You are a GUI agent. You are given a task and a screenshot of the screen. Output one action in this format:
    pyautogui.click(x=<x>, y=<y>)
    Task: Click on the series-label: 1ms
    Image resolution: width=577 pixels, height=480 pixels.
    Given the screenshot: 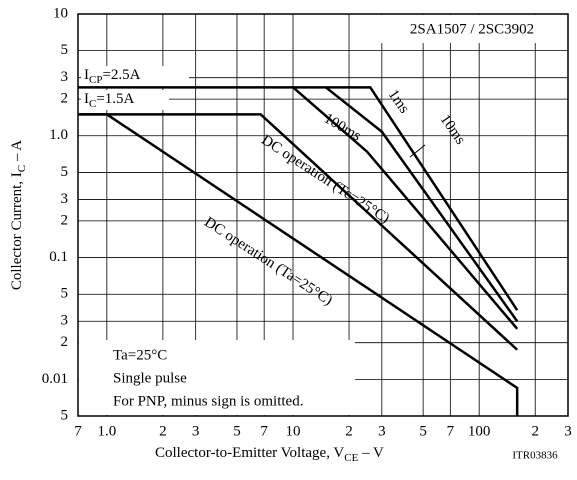 What is the action you would take?
    pyautogui.click(x=399, y=102)
    